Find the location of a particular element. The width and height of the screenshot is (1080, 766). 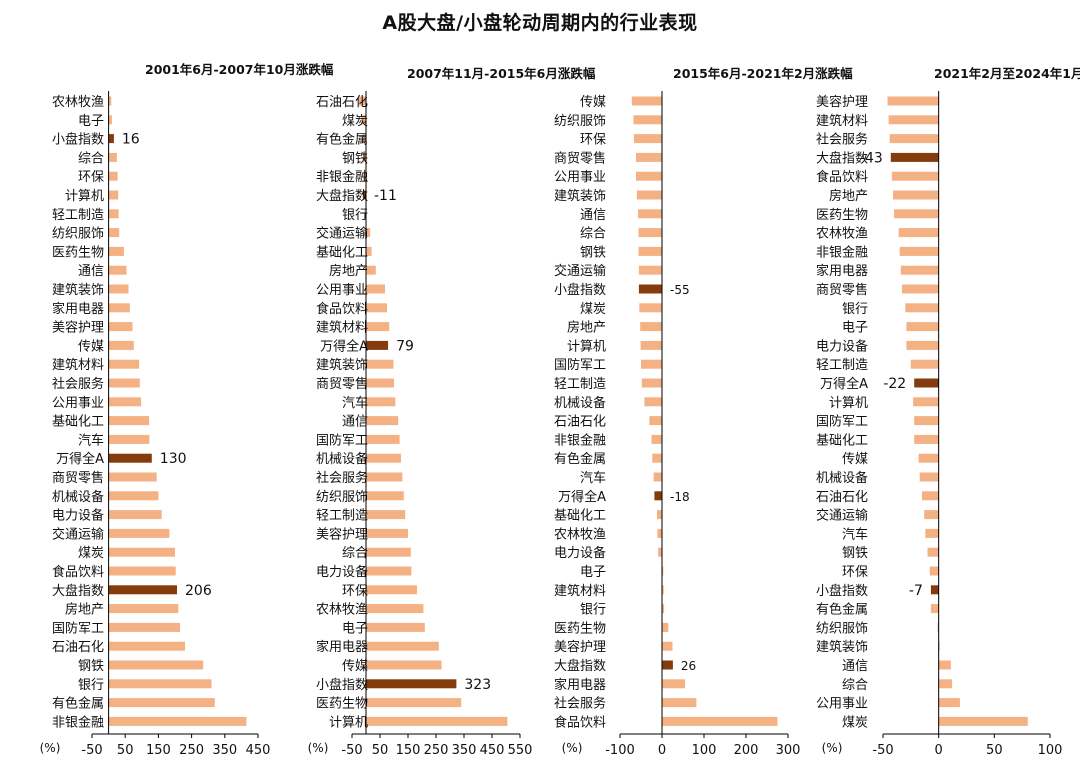

data-label: -43 is located at coordinates (871, 158).